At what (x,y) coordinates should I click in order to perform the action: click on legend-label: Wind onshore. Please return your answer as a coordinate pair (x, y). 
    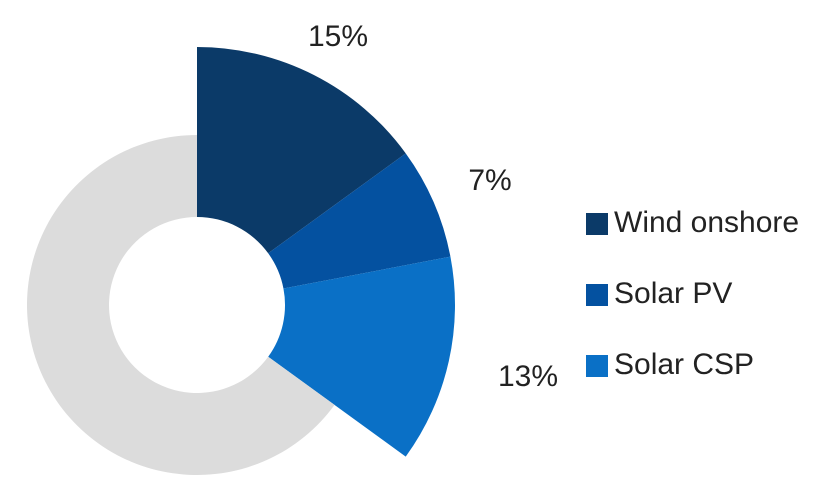
    Looking at the image, I should click on (706, 222).